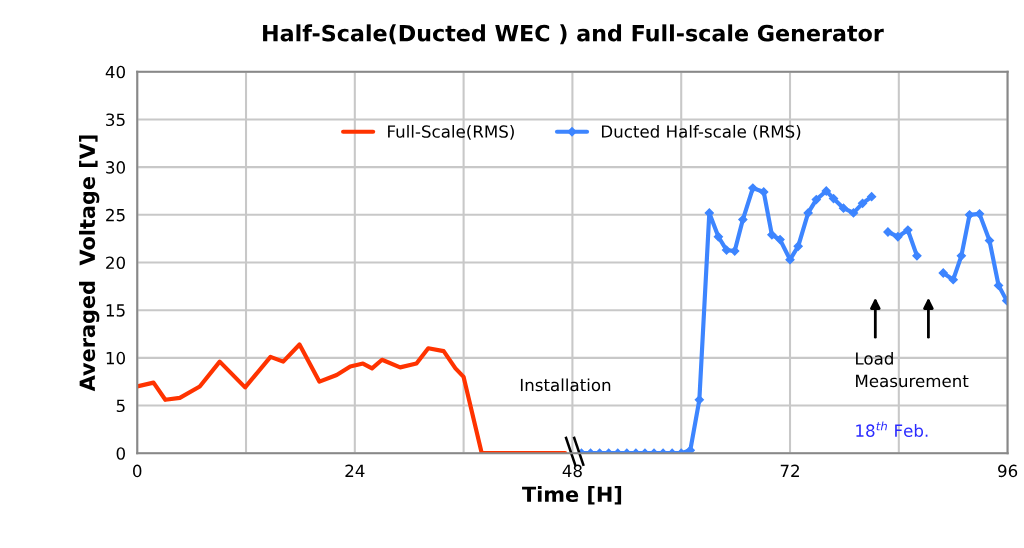 Image resolution: width=1024 pixels, height=548 pixels. Describe the element at coordinates (115, 358) in the screenshot. I see `y-tick-label: 10` at that location.